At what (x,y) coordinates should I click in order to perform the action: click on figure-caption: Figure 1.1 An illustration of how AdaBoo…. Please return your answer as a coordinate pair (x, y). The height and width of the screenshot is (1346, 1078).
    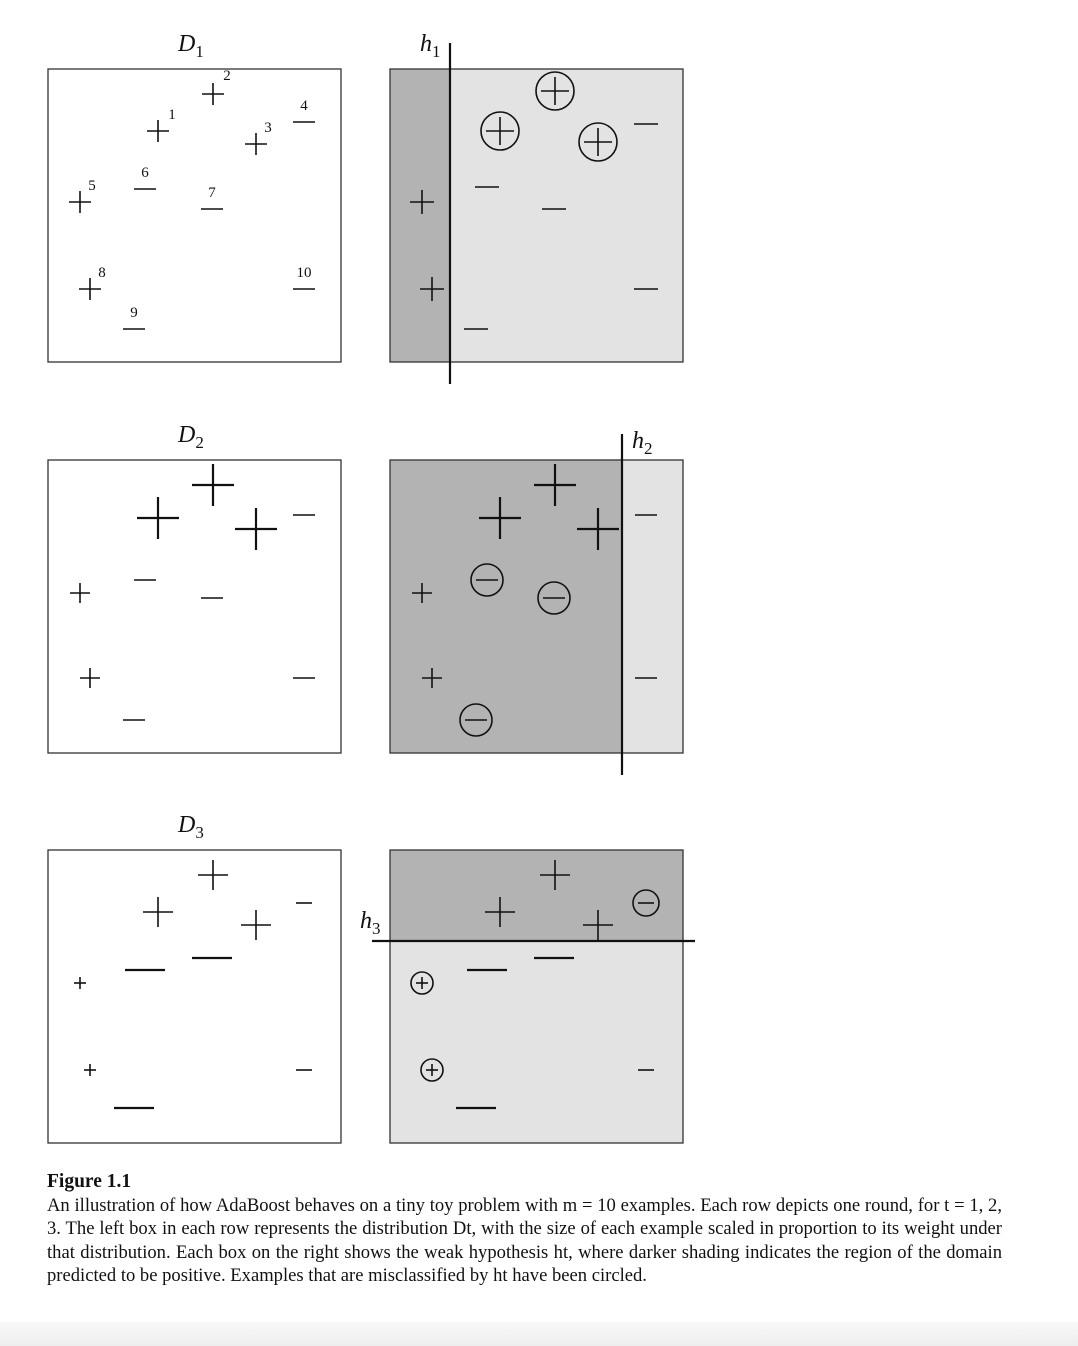
    Looking at the image, I should click on (524, 1229).